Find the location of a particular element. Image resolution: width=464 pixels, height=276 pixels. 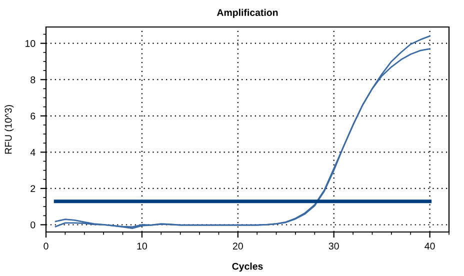

x-tick-label: 30 is located at coordinates (333, 246).